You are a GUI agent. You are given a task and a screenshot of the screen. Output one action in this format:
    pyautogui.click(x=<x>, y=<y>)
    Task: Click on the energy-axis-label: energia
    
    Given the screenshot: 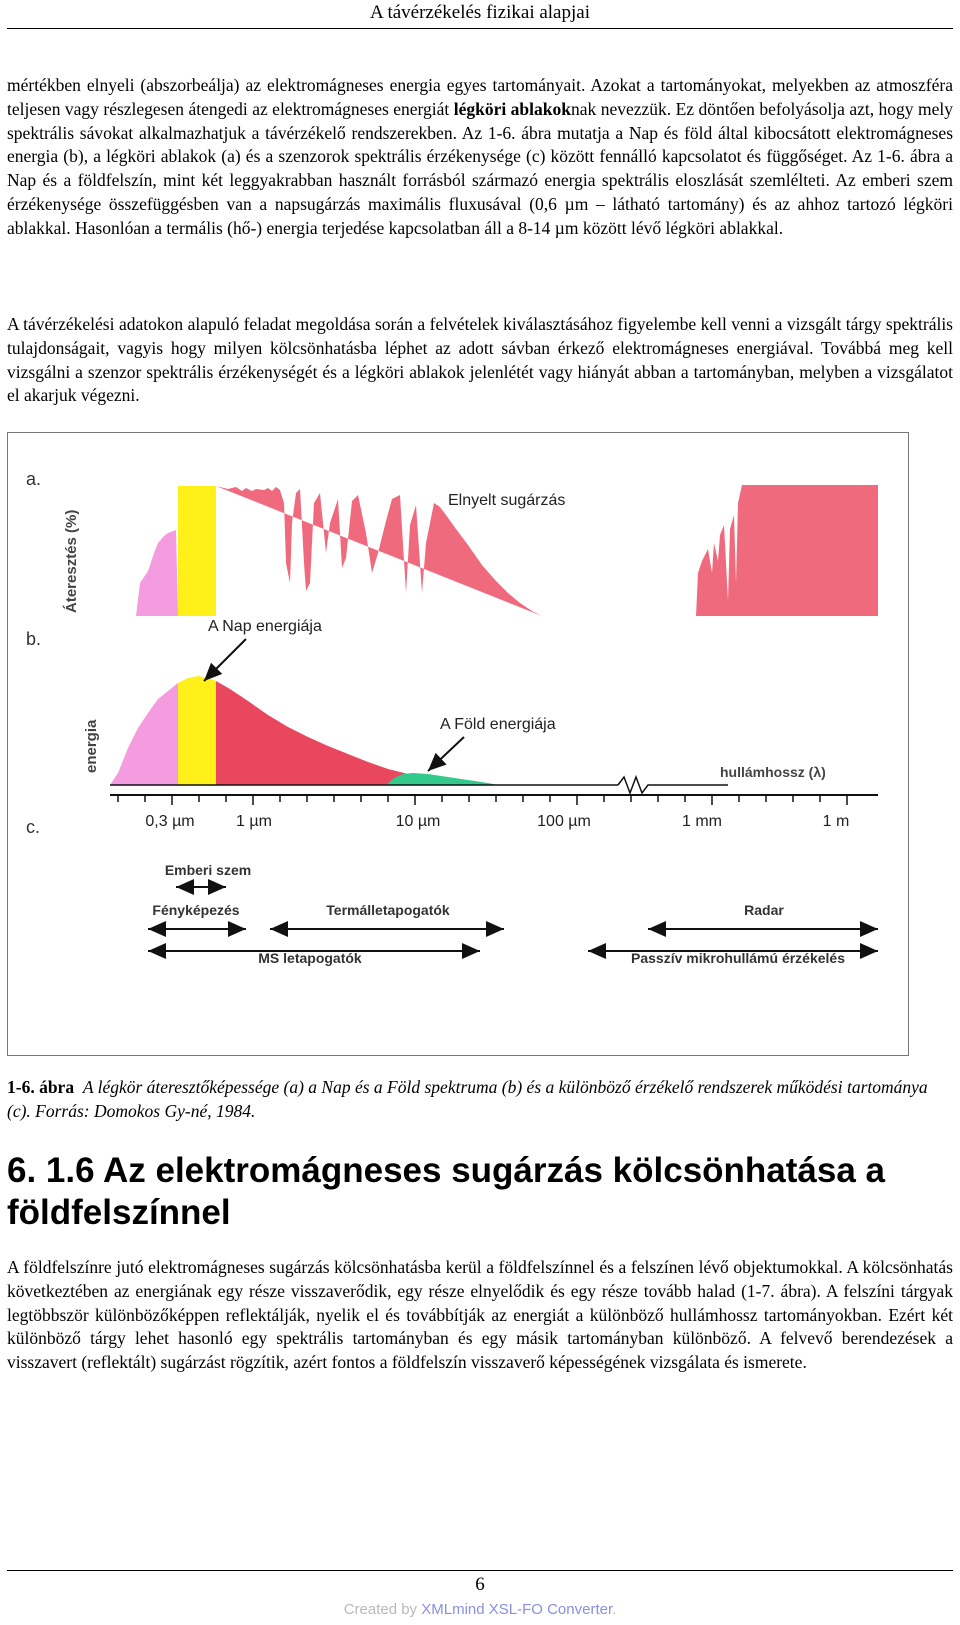 What is the action you would take?
    pyautogui.click(x=91, y=746)
    